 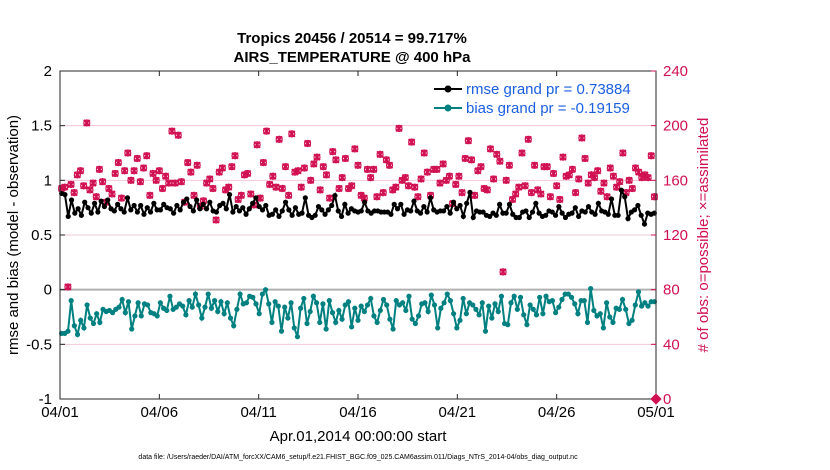 What do you see at coordinates (358, 412) in the screenshot?
I see `x-tick-label: 04/16` at bounding box center [358, 412].